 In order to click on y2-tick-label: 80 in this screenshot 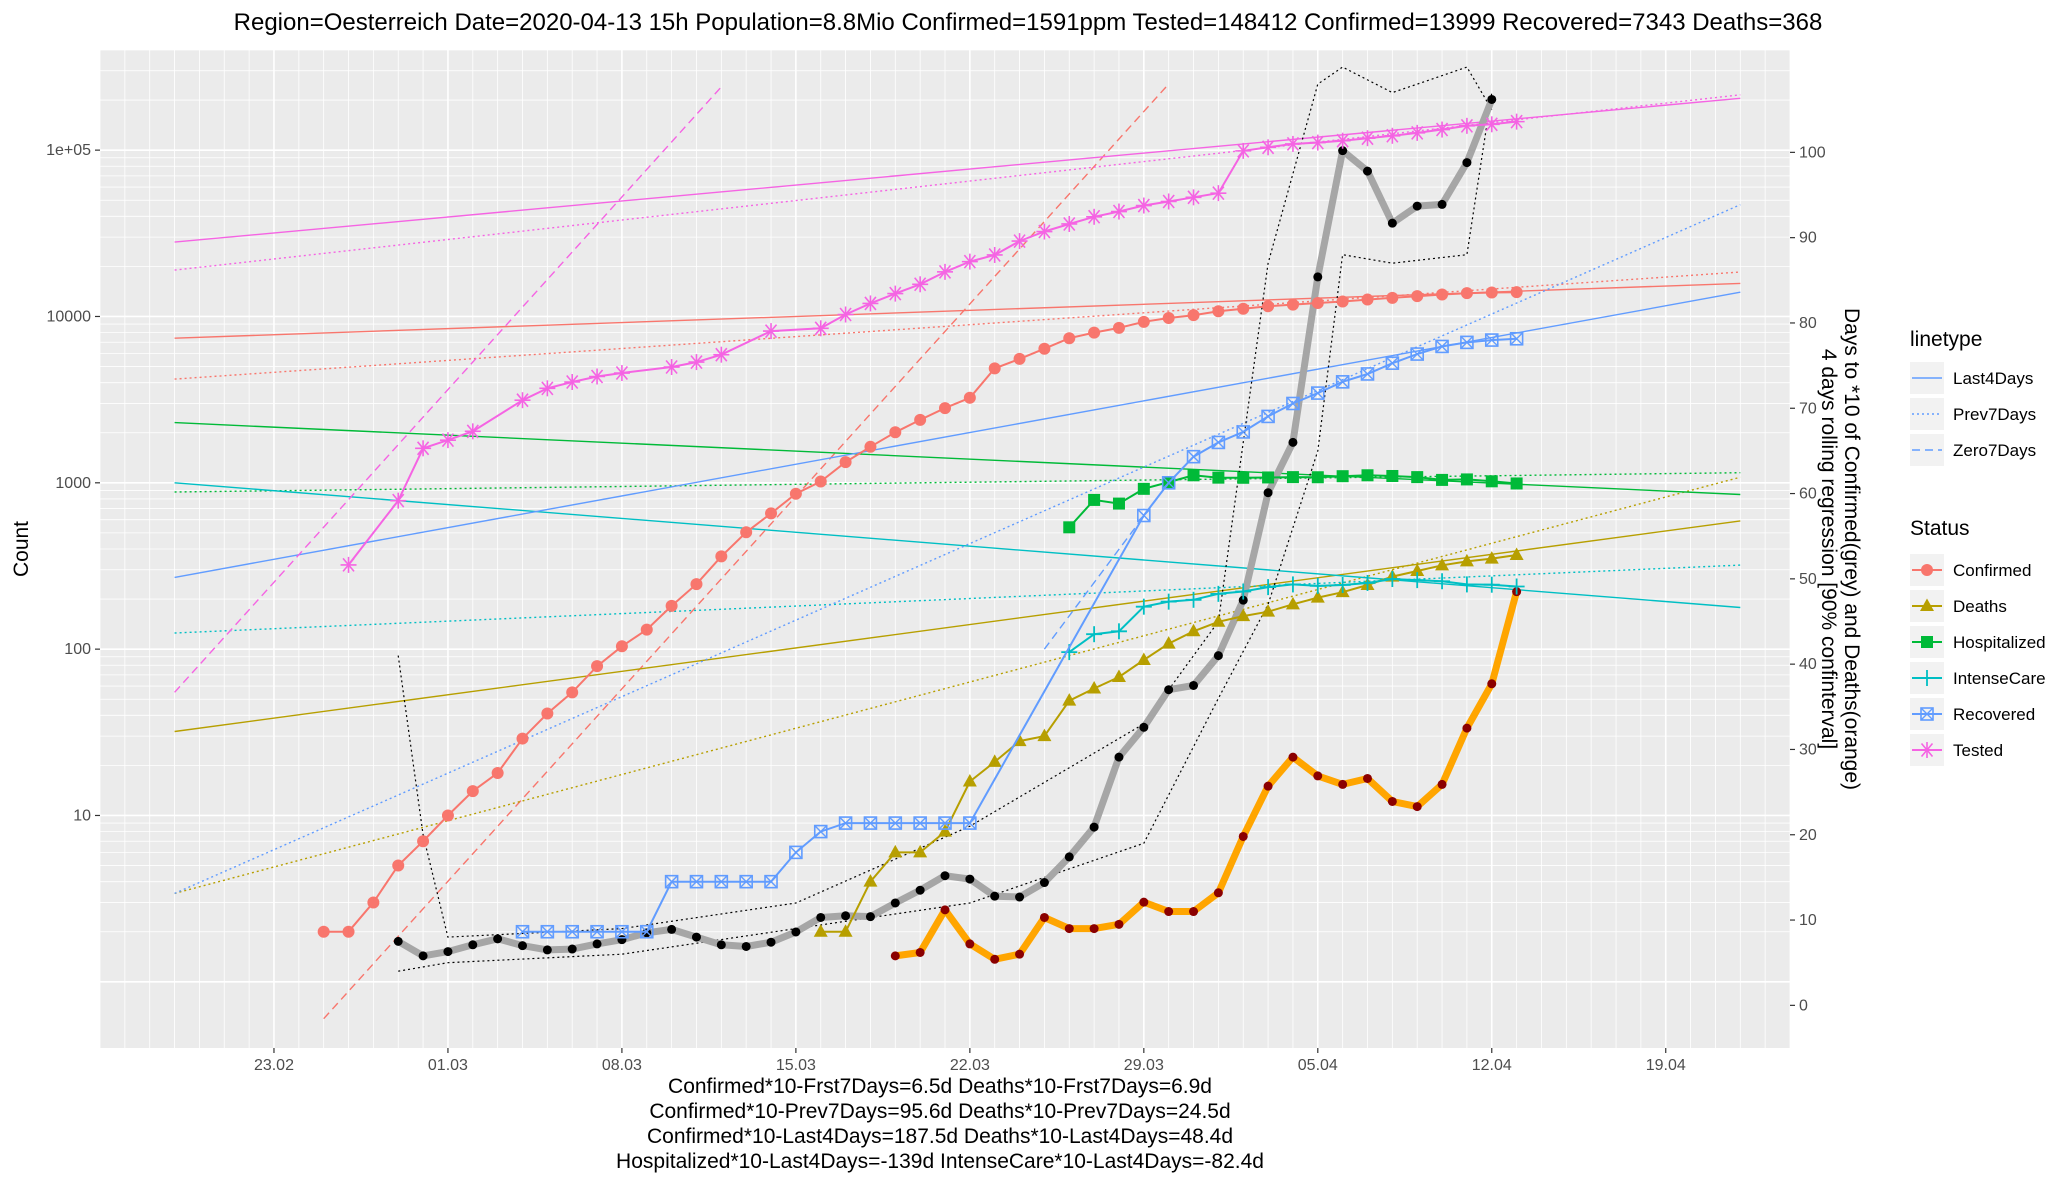, I will do `click(1808, 323)`.